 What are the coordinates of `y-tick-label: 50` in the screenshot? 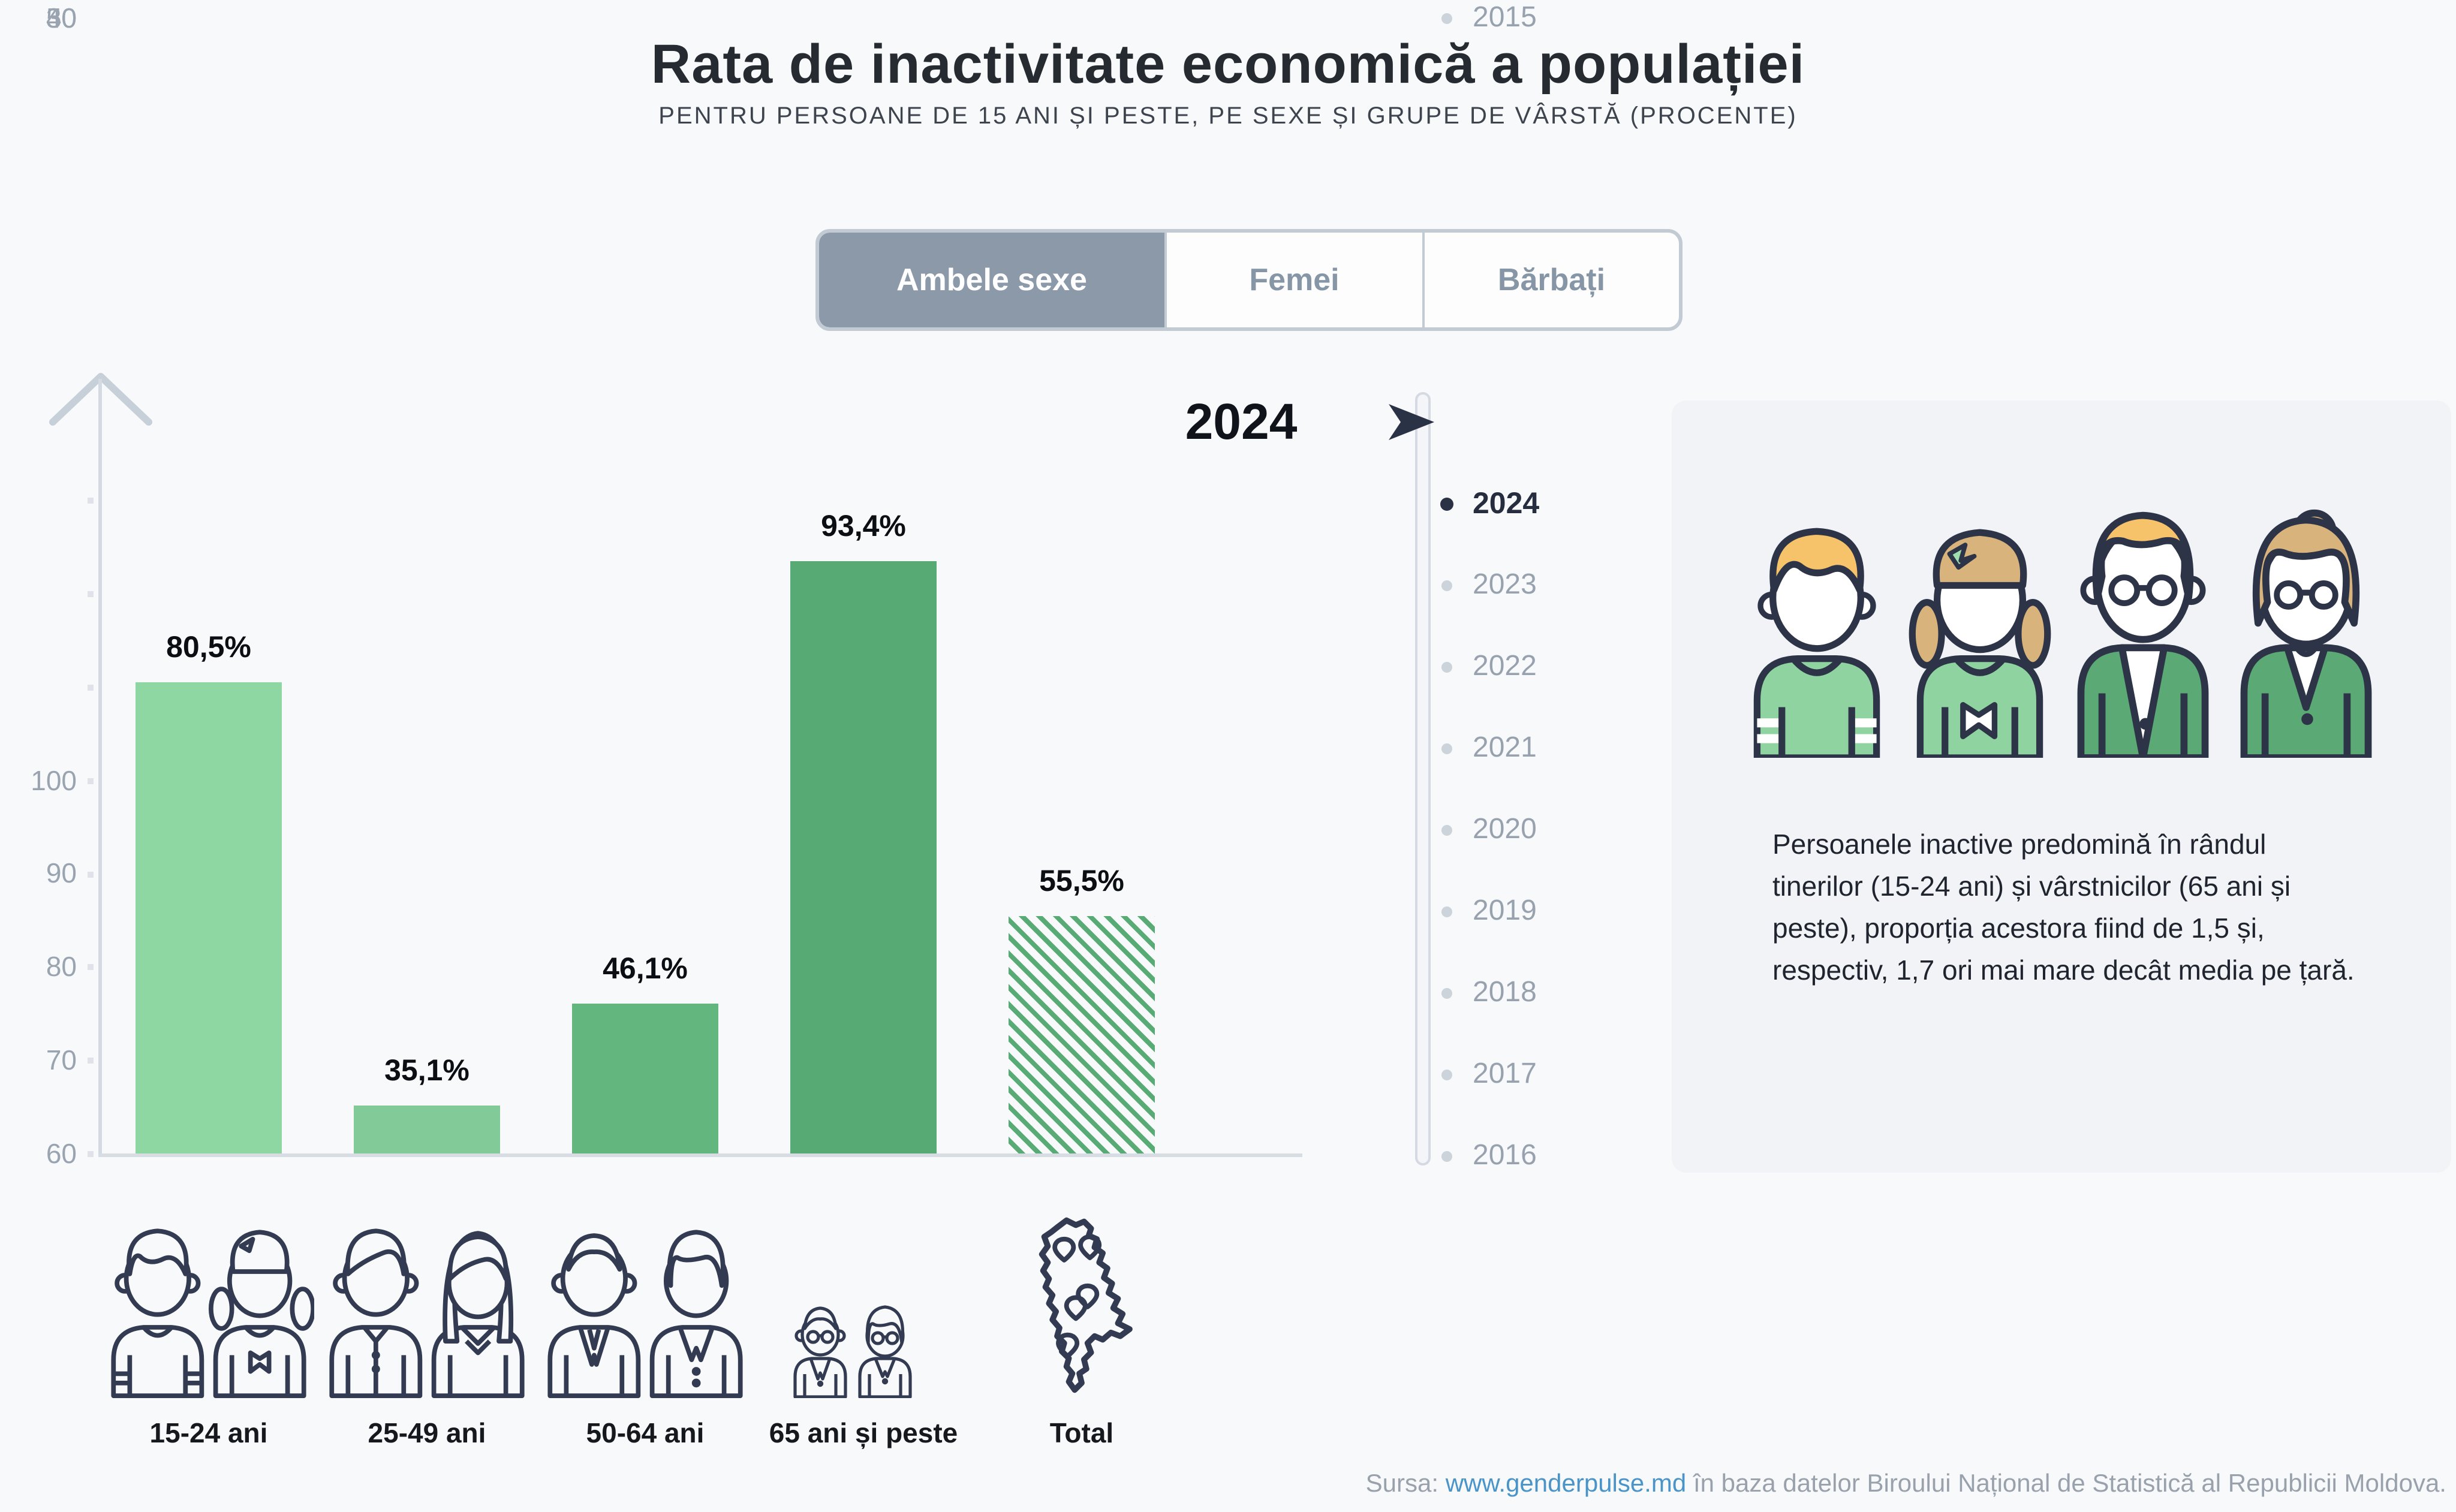 It's located at (61, 18).